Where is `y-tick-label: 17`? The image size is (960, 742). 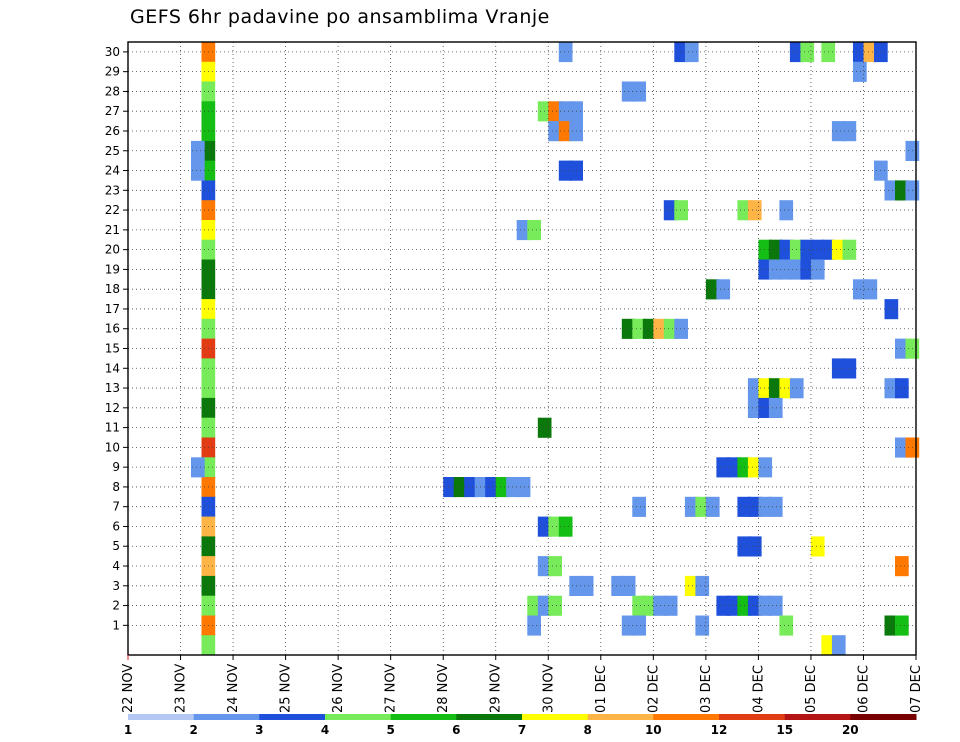 y-tick-label: 17 is located at coordinates (112, 309).